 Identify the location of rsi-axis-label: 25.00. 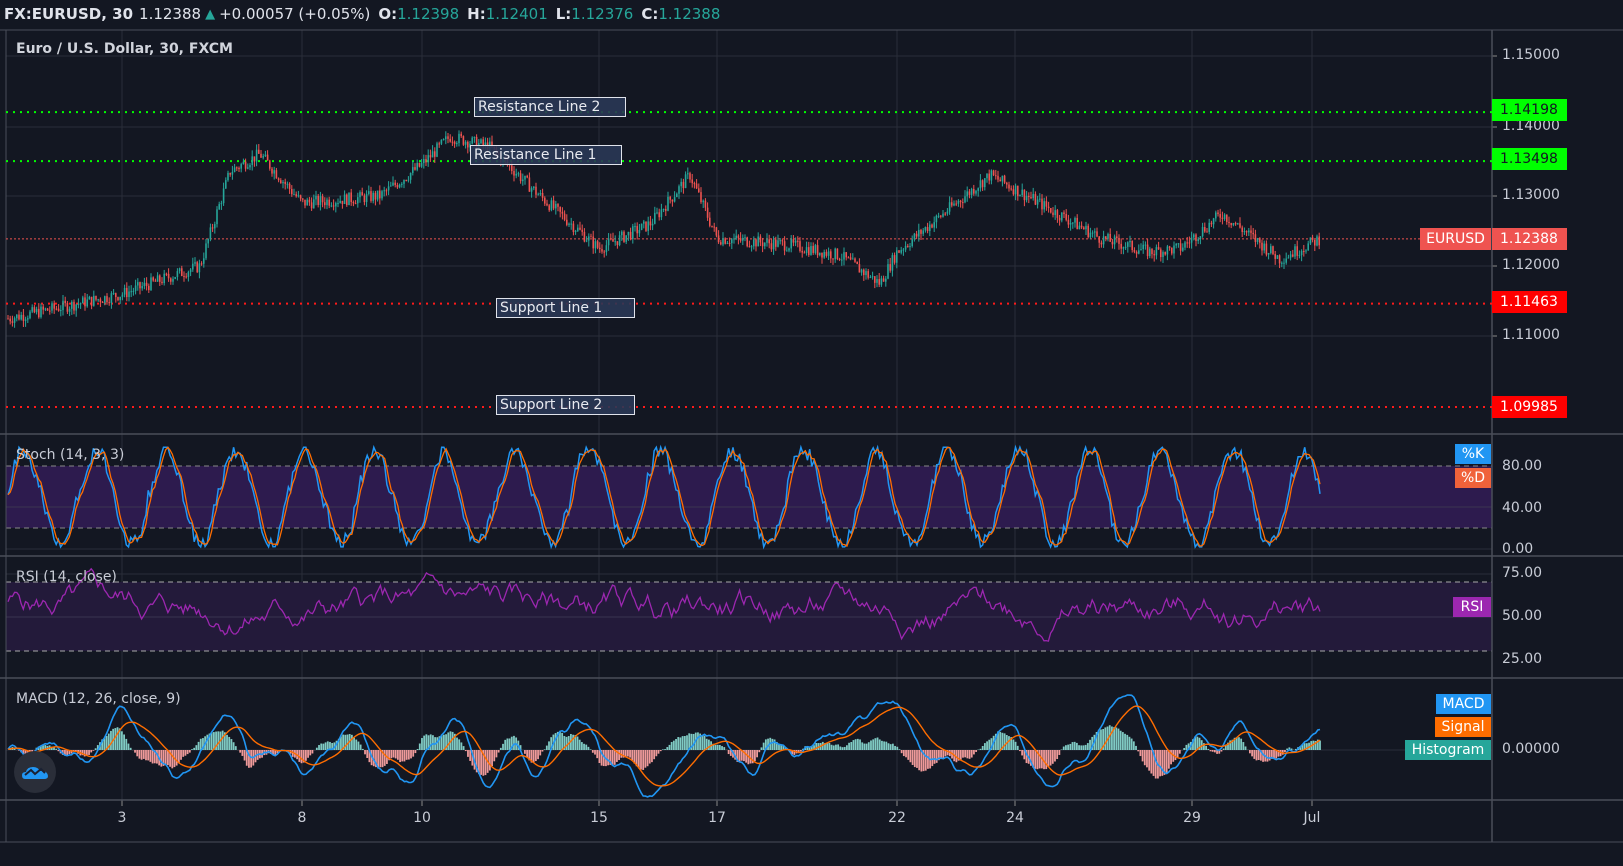
(1522, 659).